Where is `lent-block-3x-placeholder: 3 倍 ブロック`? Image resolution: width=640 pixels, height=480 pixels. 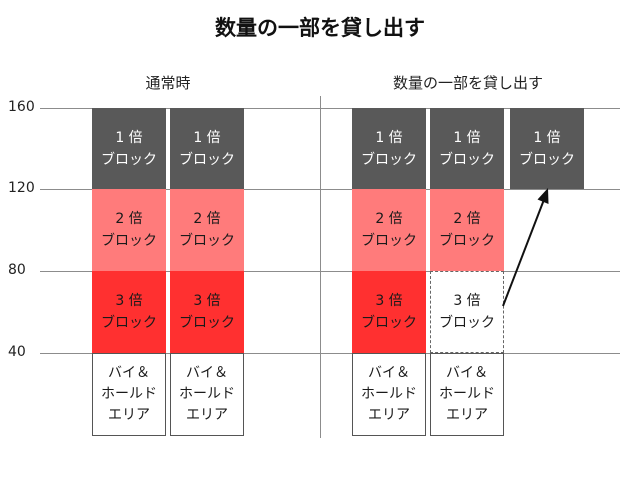
lent-block-3x-placeholder: 3 倍 ブロック is located at coordinates (467, 312).